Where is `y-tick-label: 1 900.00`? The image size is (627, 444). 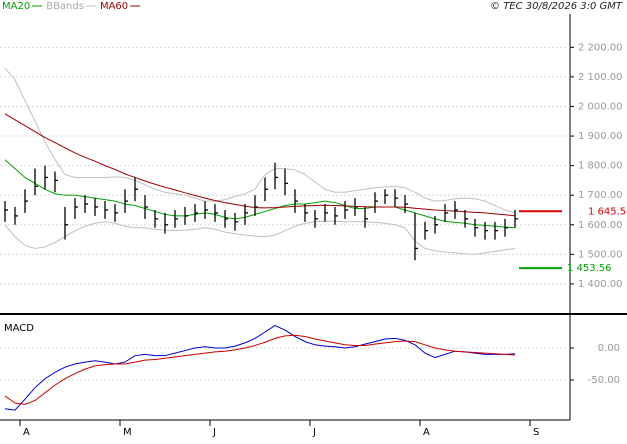
y-tick-label: 1 900.00 is located at coordinates (600, 136).